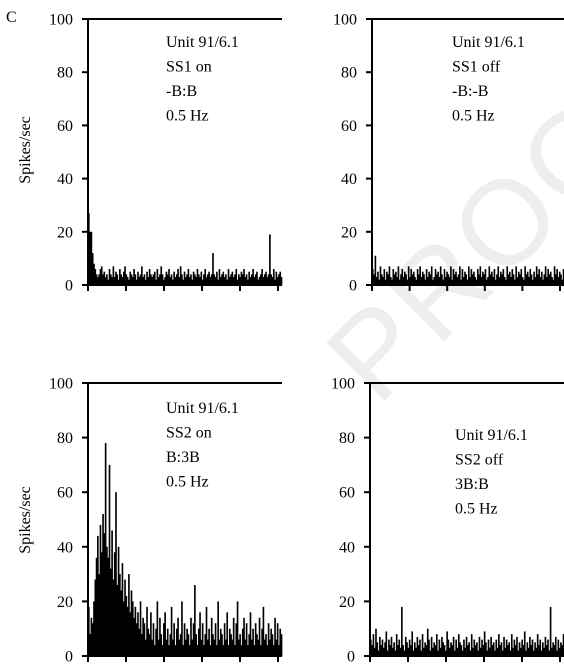 The height and width of the screenshot is (664, 564). Describe the element at coordinates (347, 602) in the screenshot. I see `y-tick-label: 20` at that location.